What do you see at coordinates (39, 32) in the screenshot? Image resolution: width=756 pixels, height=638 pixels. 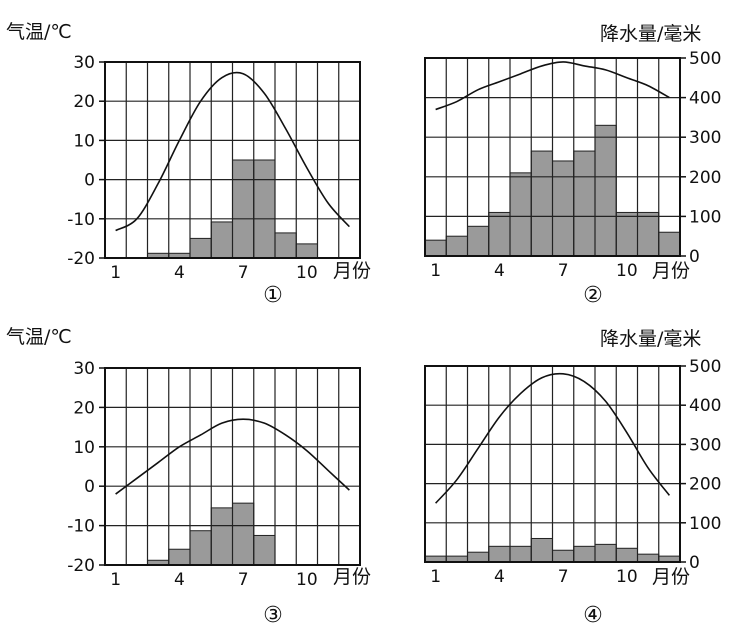 I see `temp-axis-title-top: 气温/℃` at bounding box center [39, 32].